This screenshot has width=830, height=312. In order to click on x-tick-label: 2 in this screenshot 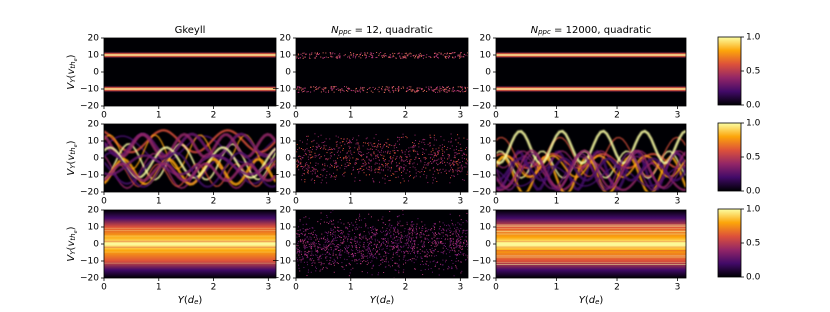, I will do `click(617, 288)`.